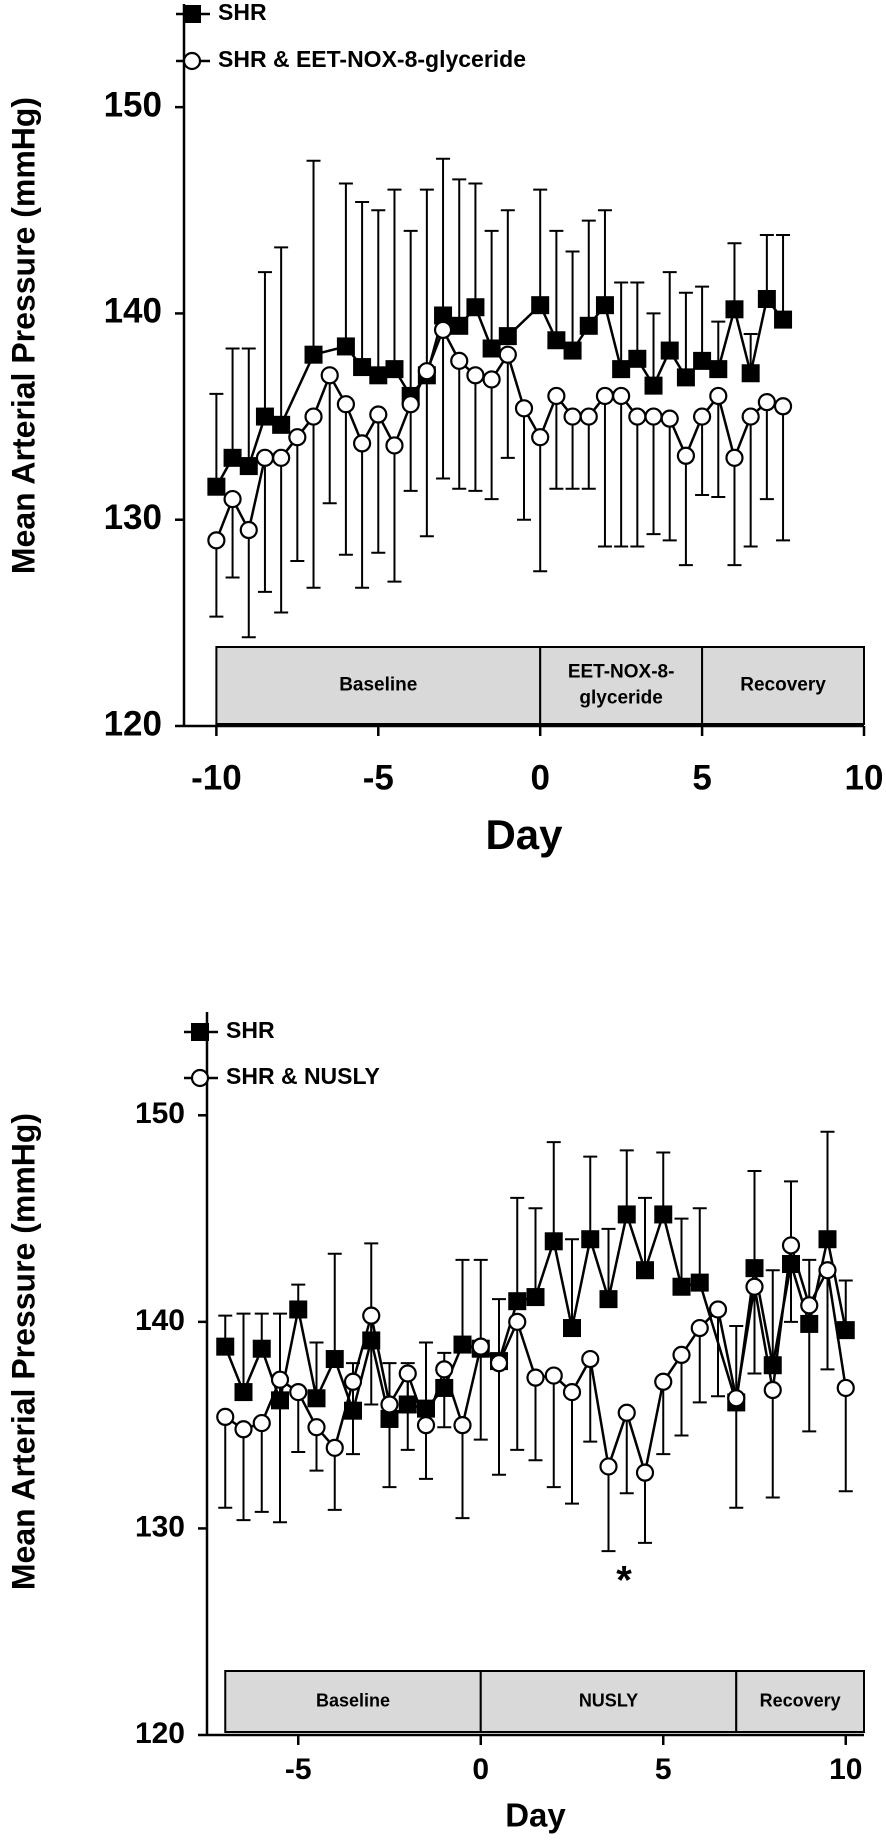  Describe the element at coordinates (160, 1733) in the screenshot. I see `y-tick-label: 120` at that location.